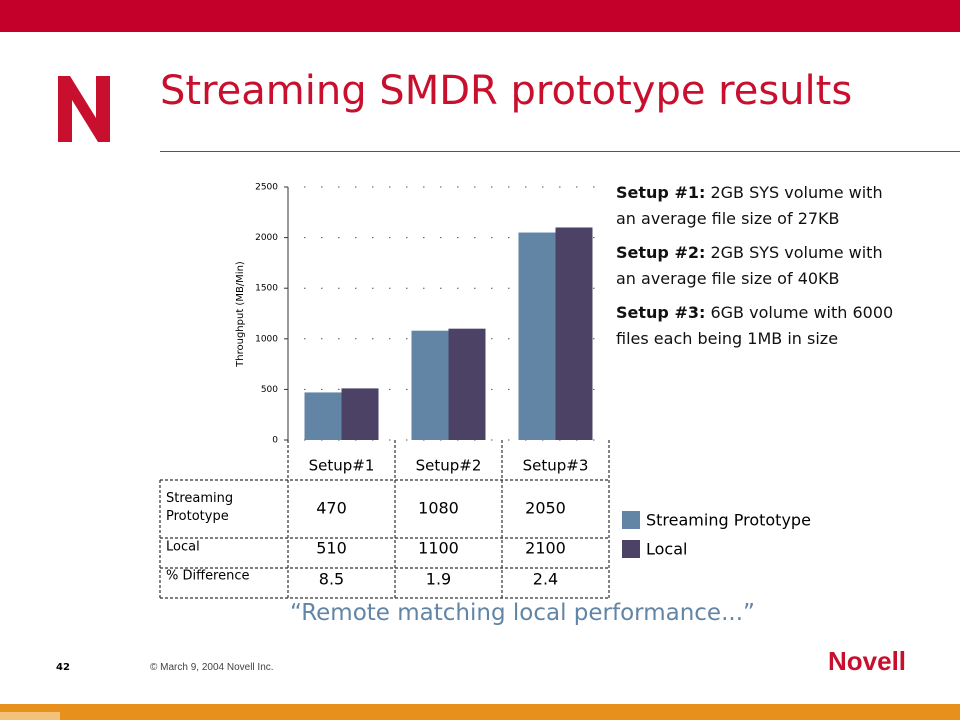  I want to click on table-value: 1.9, so click(438, 579).